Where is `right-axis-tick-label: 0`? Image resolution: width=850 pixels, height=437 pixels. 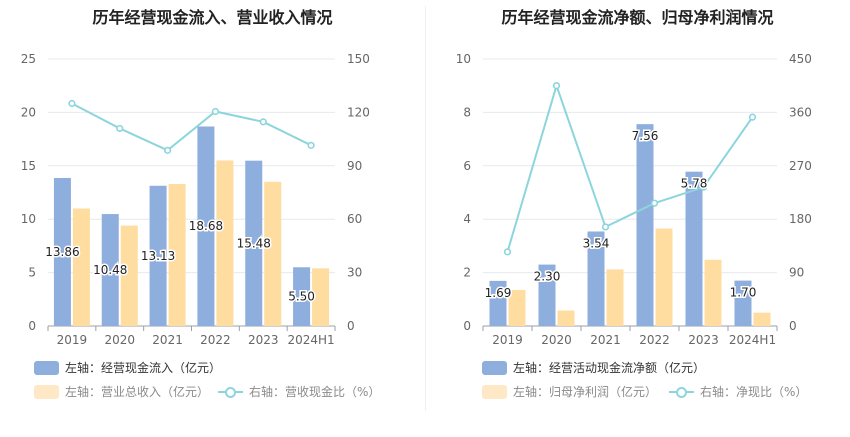
right-axis-tick-label: 0 is located at coordinates (793, 326).